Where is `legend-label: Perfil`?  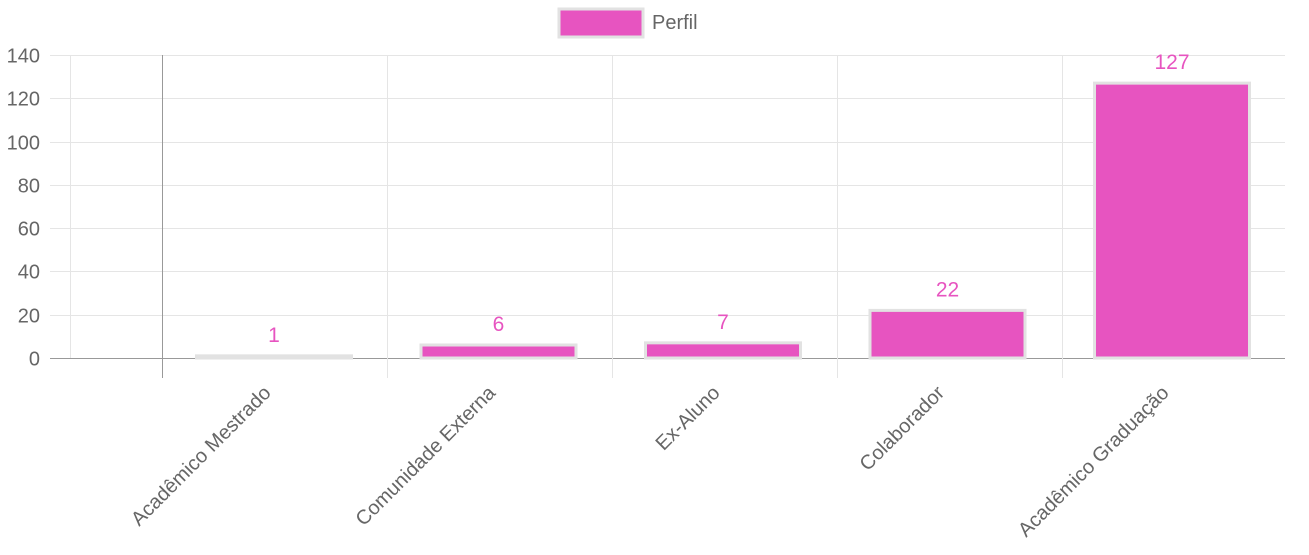 legend-label: Perfil is located at coordinates (675, 23).